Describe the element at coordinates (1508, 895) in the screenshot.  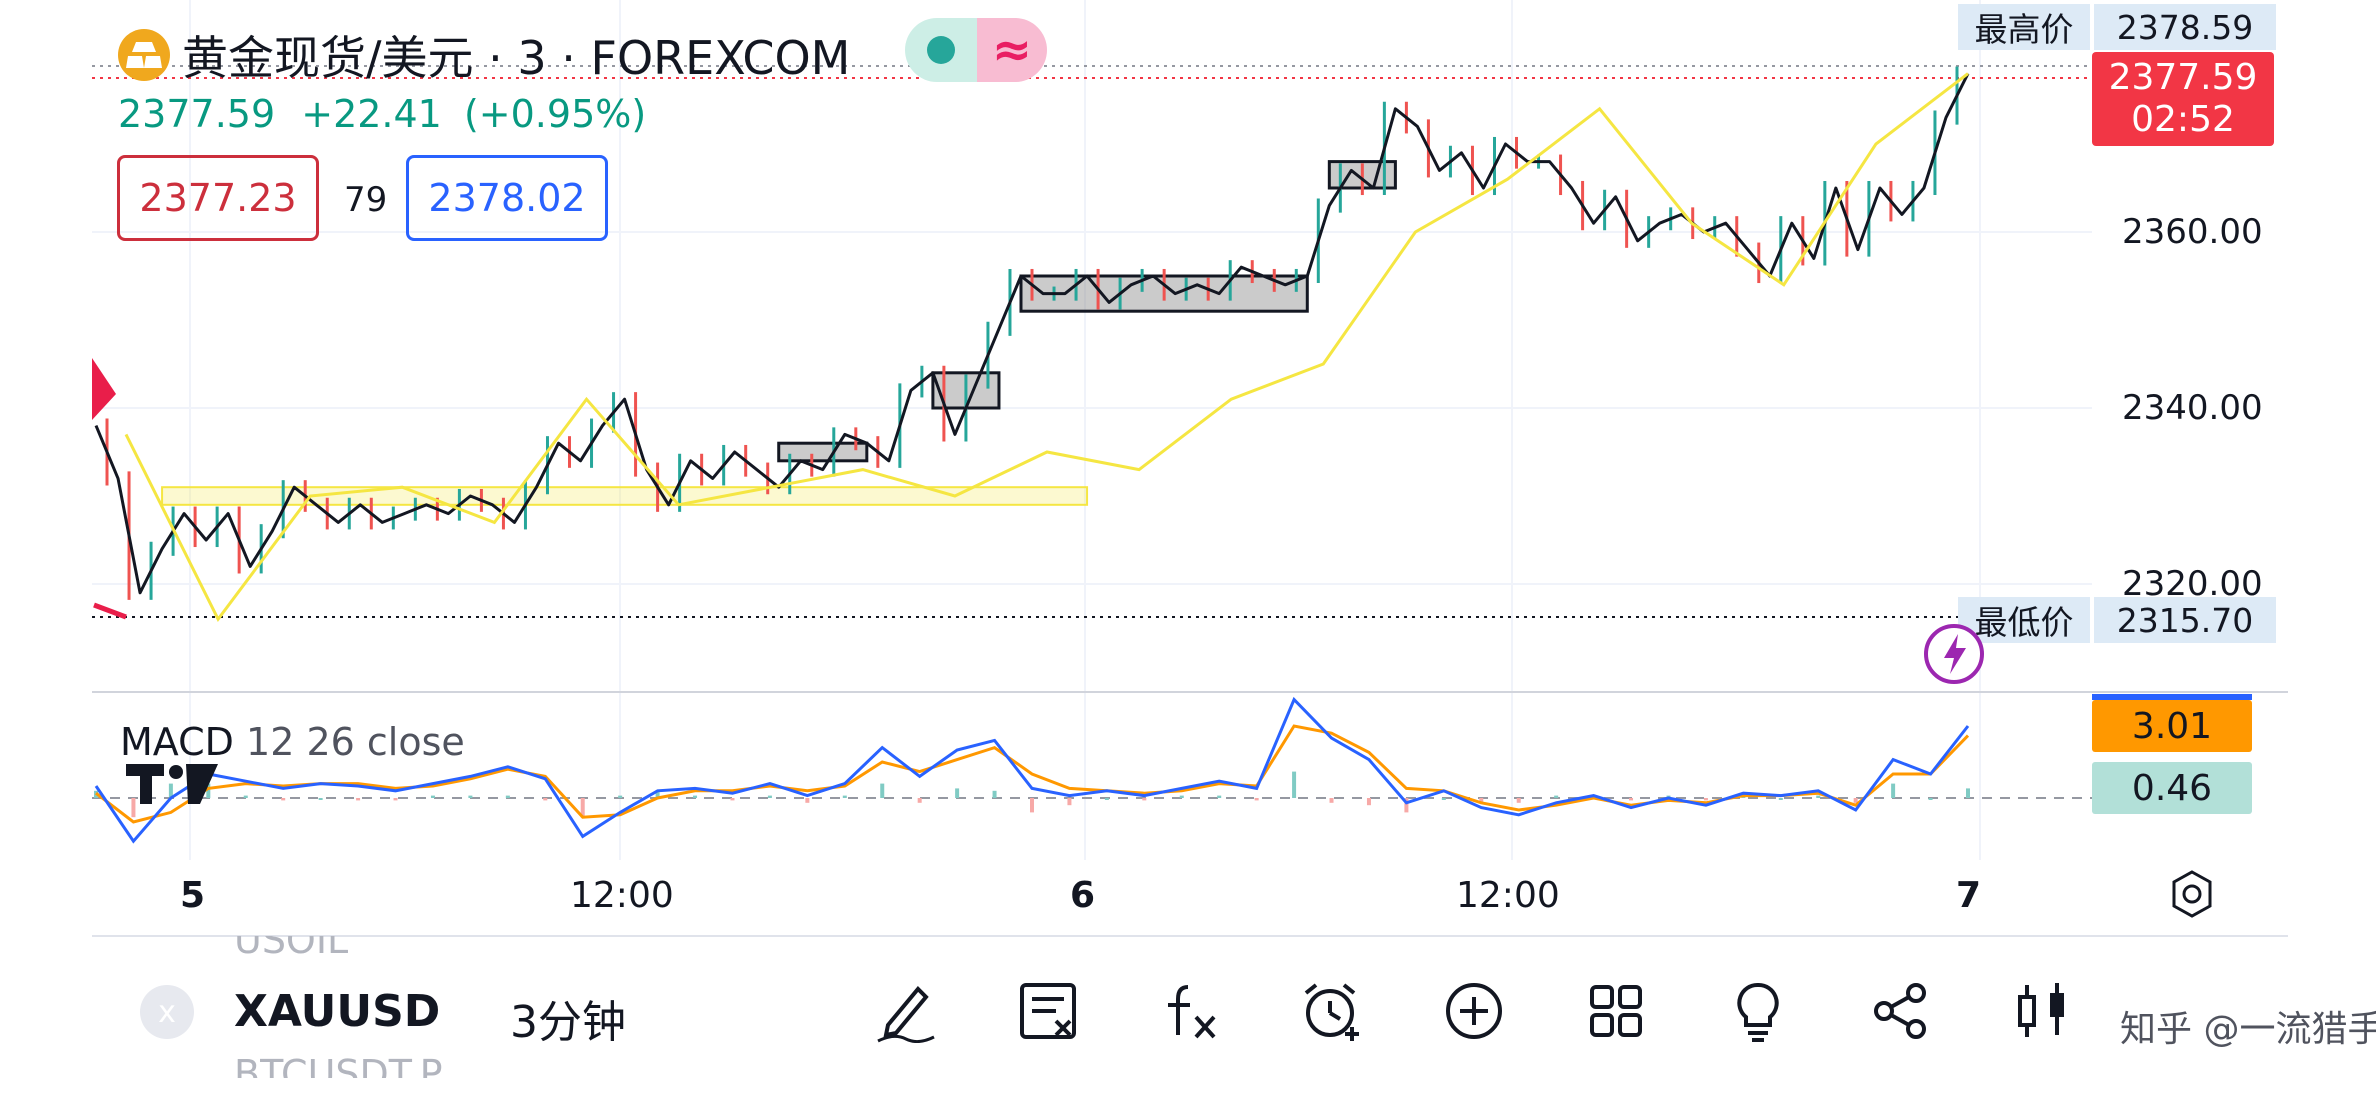
I see `time-label-1200-day6: 12:00` at that location.